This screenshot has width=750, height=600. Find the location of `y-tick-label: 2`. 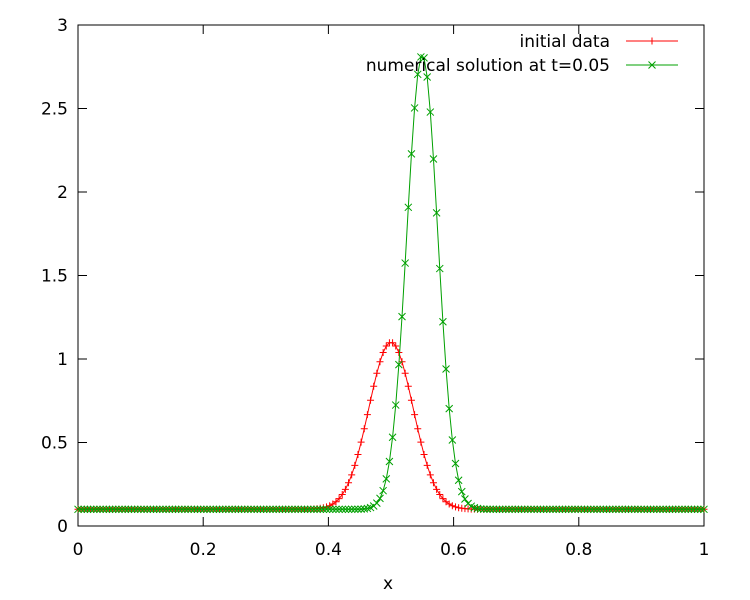

y-tick-label: 2 is located at coordinates (62, 193).